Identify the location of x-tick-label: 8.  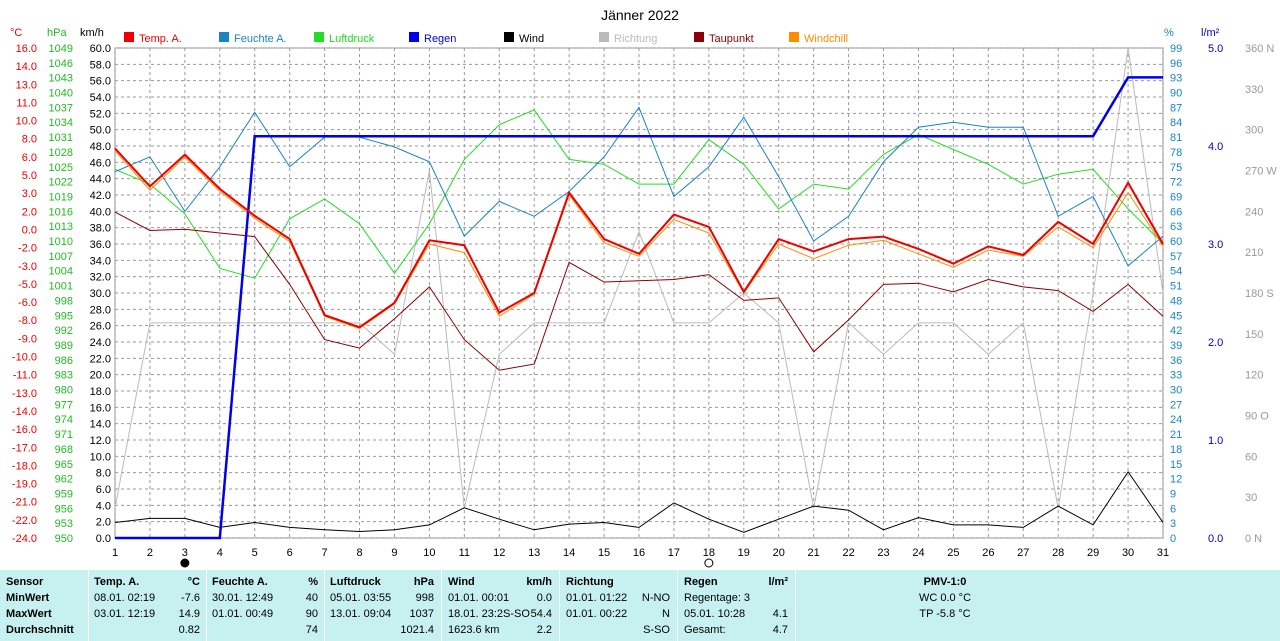
(359, 553).